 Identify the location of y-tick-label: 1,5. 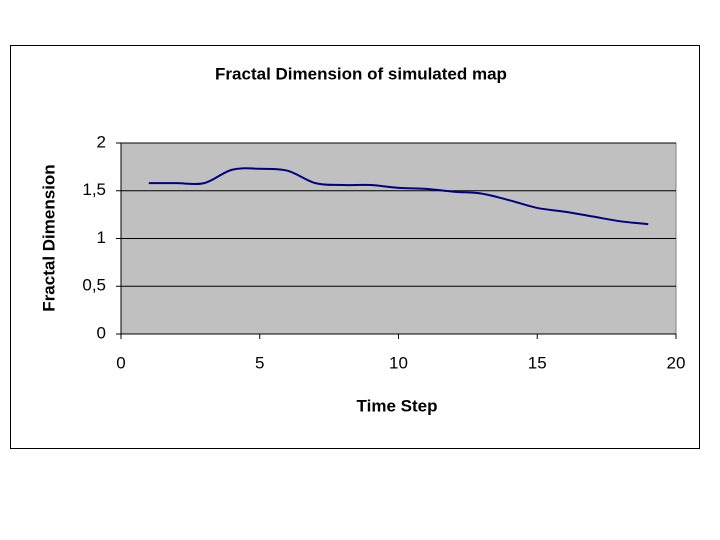
(94, 189).